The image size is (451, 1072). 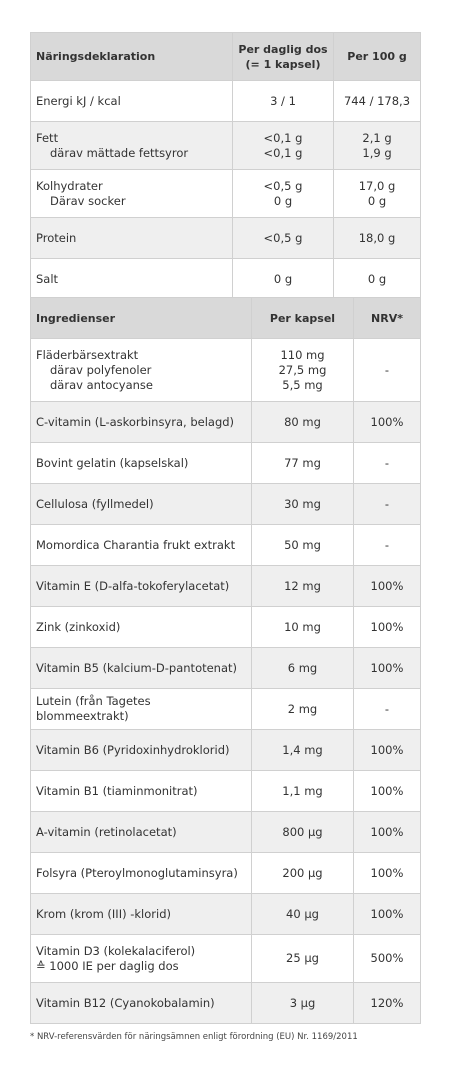 I want to click on cell-line: Bovint gelatin (kapselskal), so click(x=112, y=462).